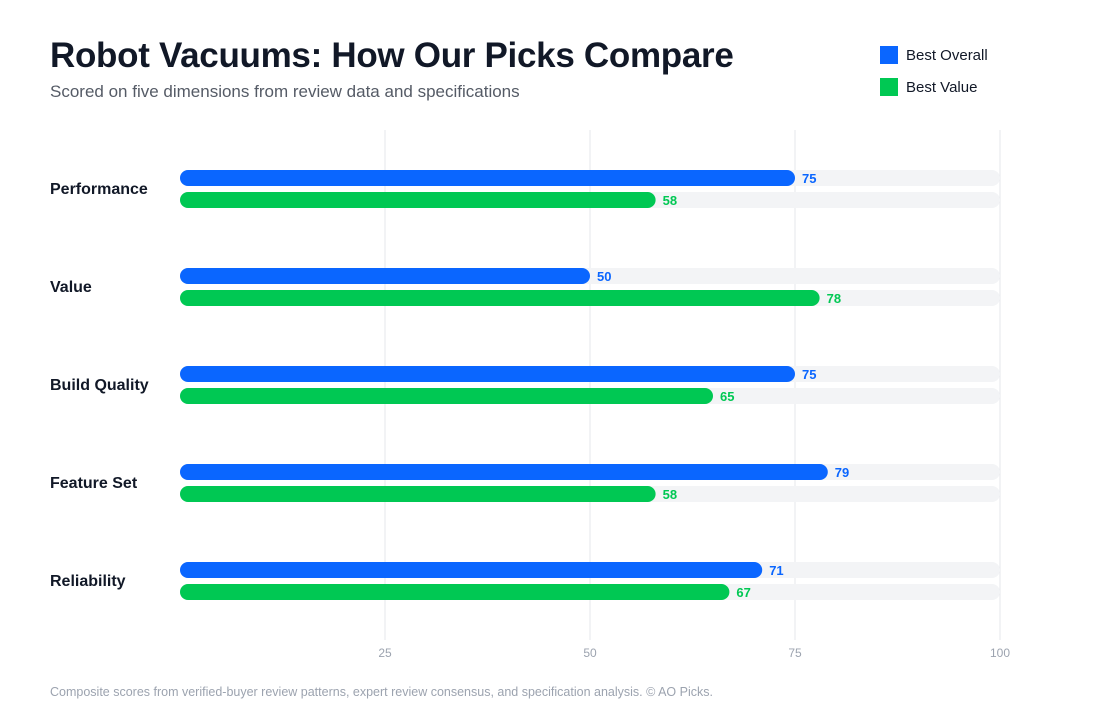 This screenshot has height=720, width=1100. What do you see at coordinates (418, 494) in the screenshot?
I see `bar-feature-set-best-value` at bounding box center [418, 494].